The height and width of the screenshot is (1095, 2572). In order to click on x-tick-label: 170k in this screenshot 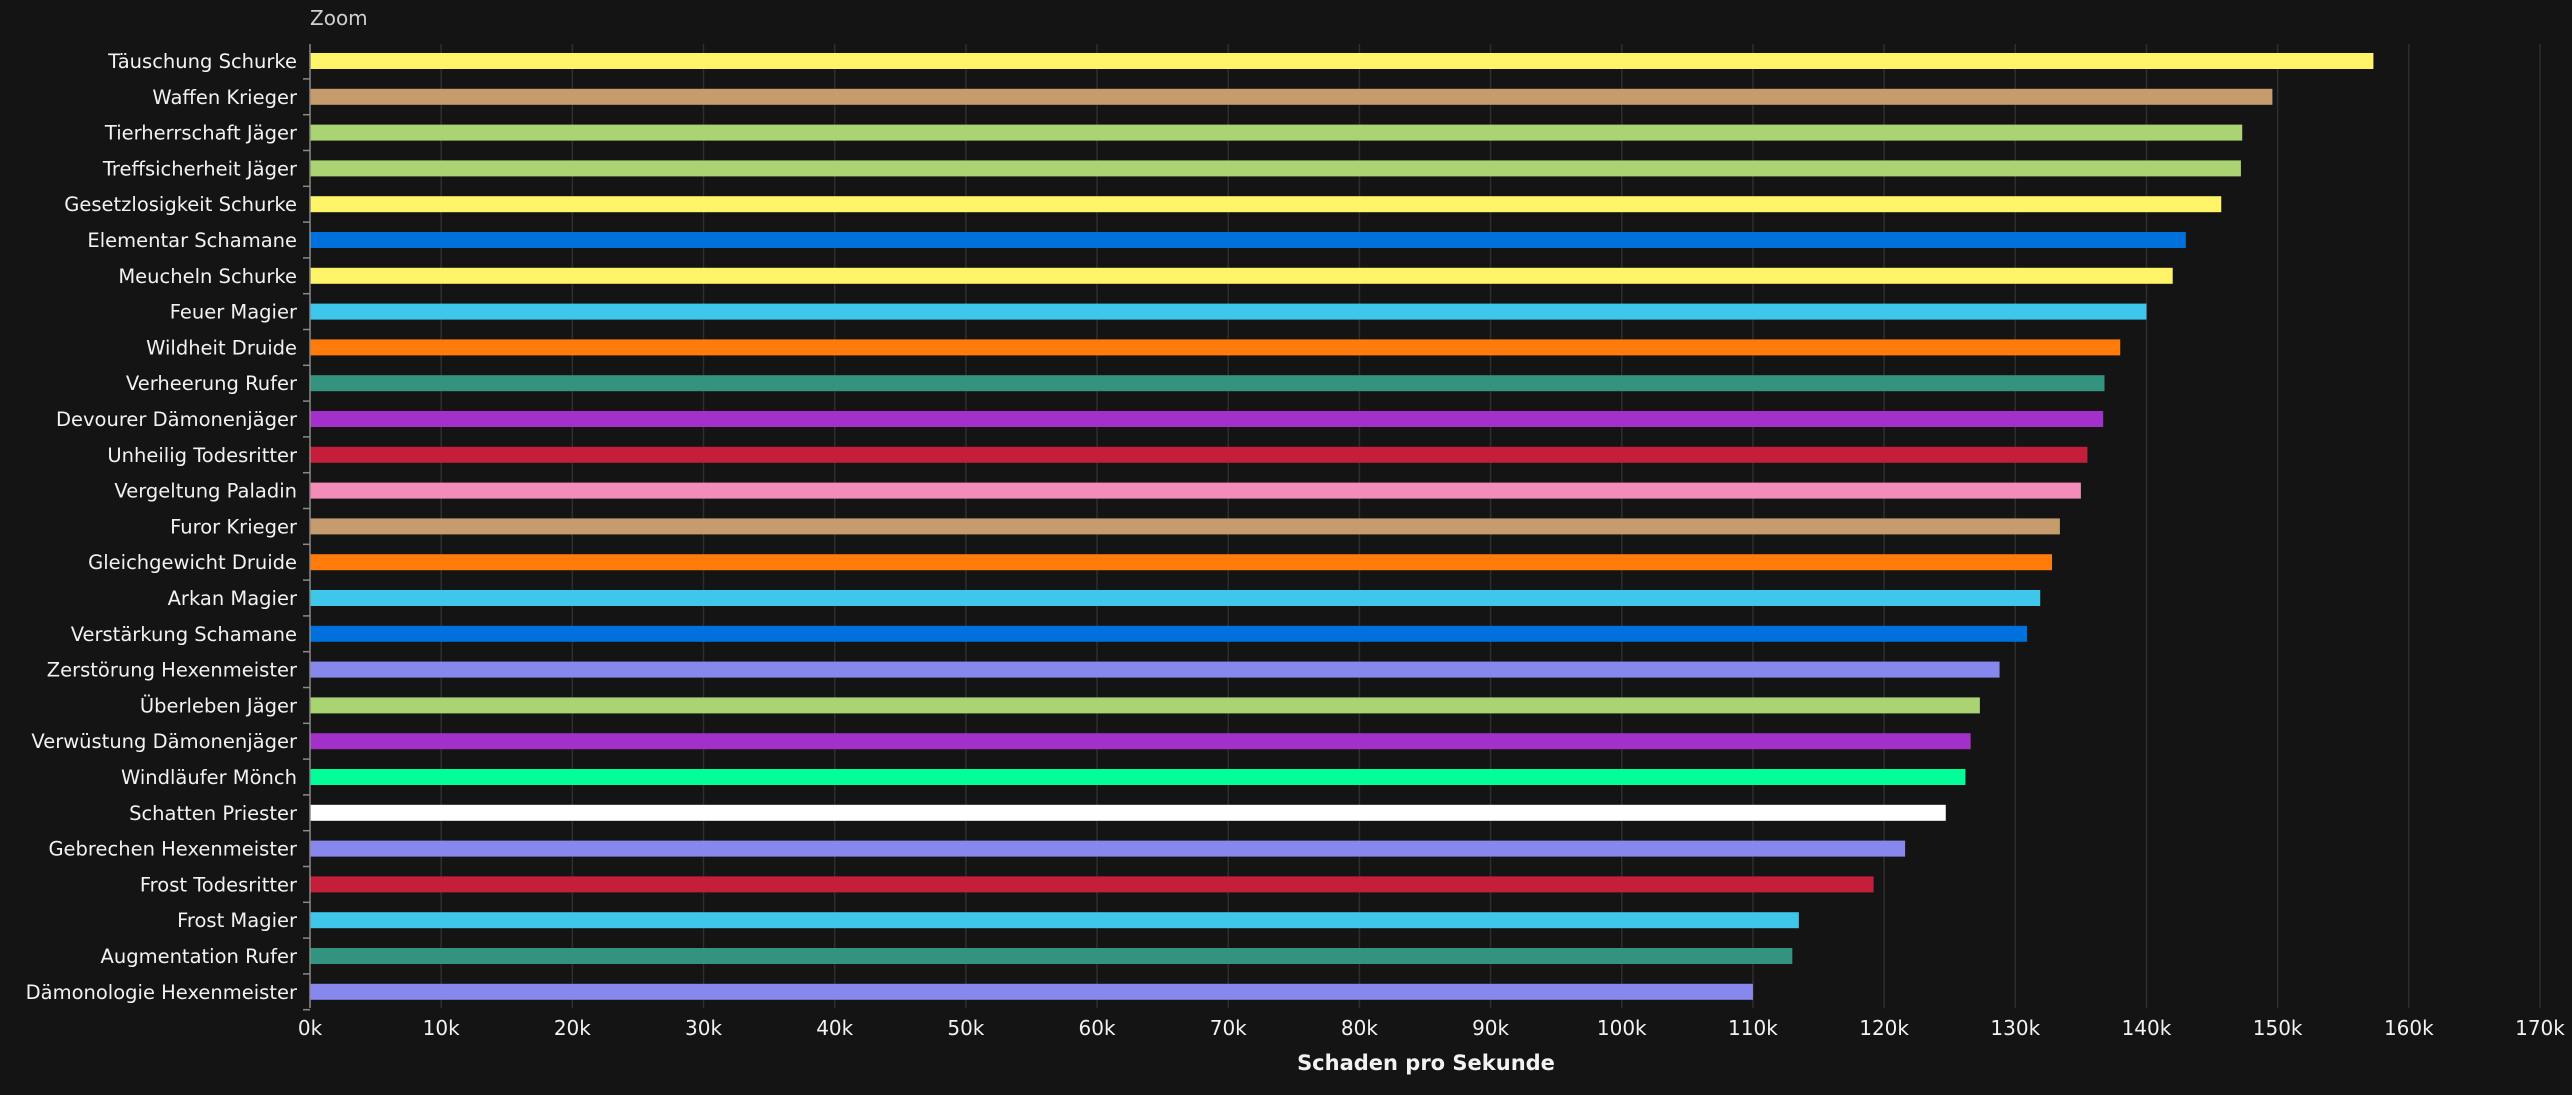, I will do `click(2540, 1028)`.